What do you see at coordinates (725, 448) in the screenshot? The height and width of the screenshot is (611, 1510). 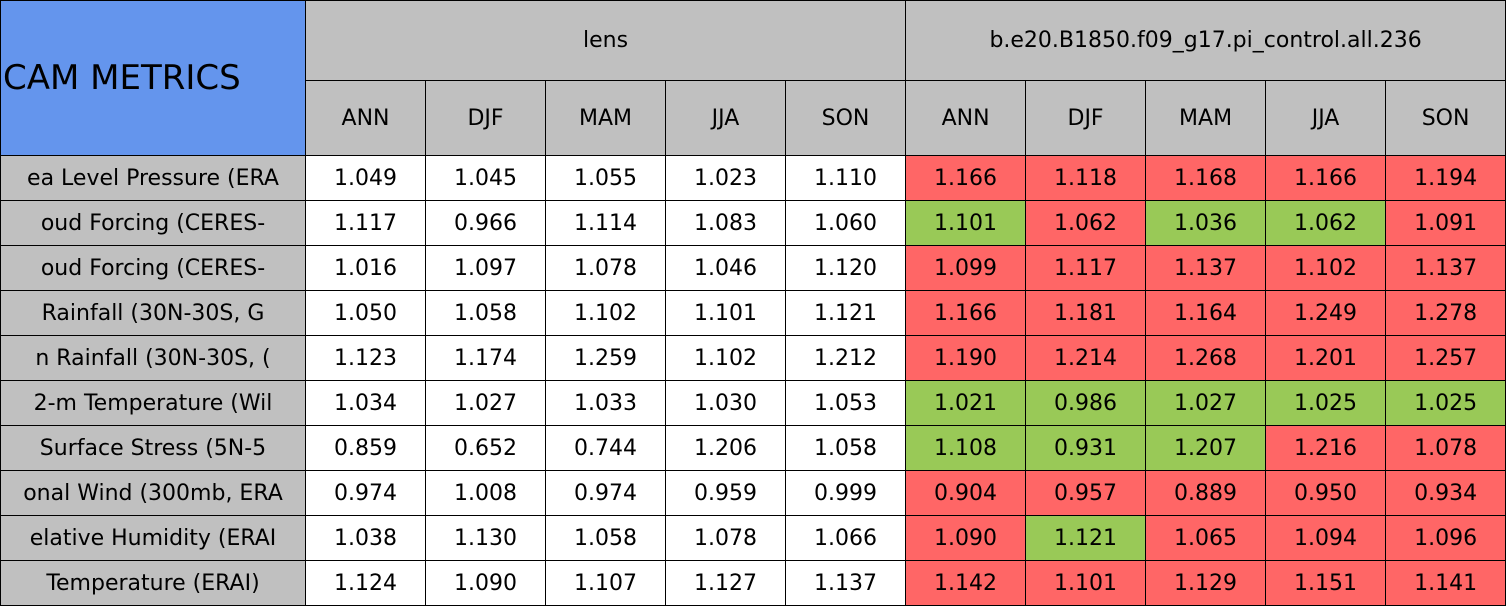 I see `value-cell: 1.206` at bounding box center [725, 448].